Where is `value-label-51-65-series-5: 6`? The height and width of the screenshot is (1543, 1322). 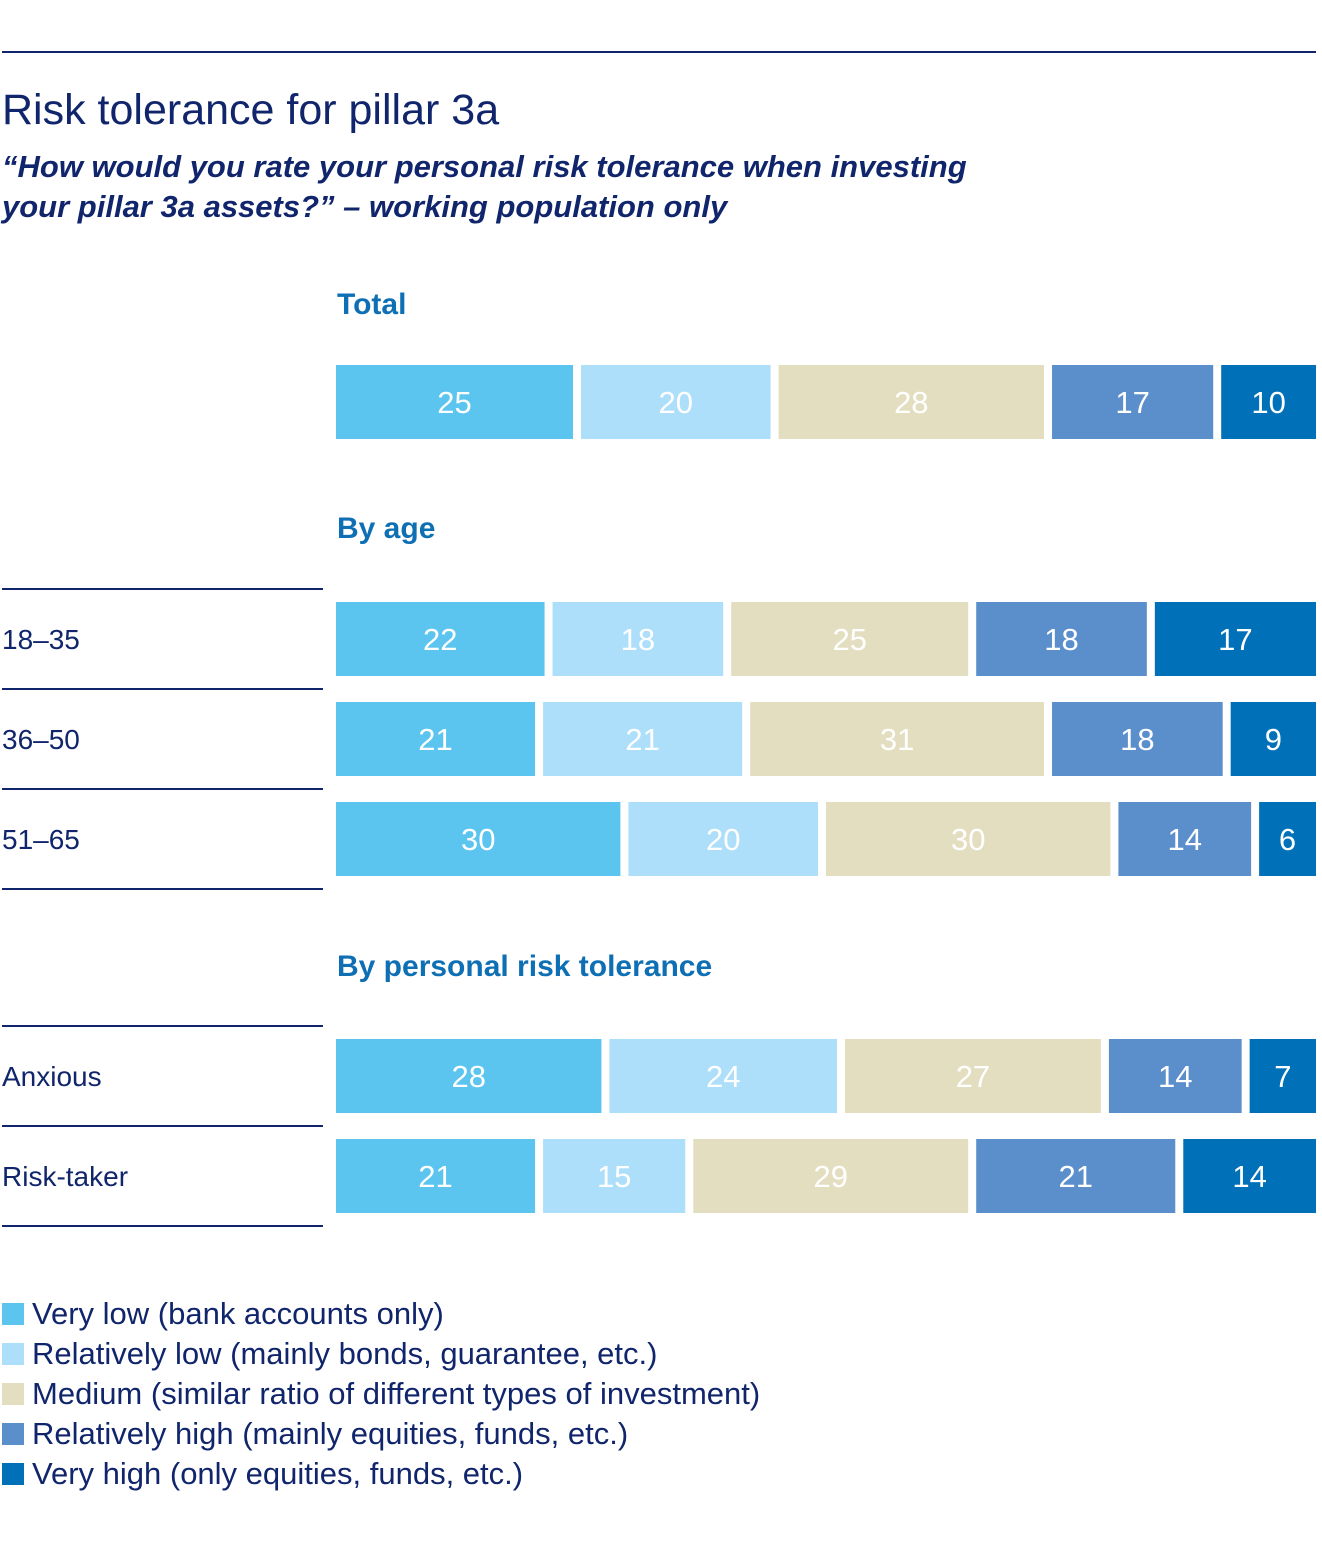
value-label-51-65-series-5: 6 is located at coordinates (1287, 839).